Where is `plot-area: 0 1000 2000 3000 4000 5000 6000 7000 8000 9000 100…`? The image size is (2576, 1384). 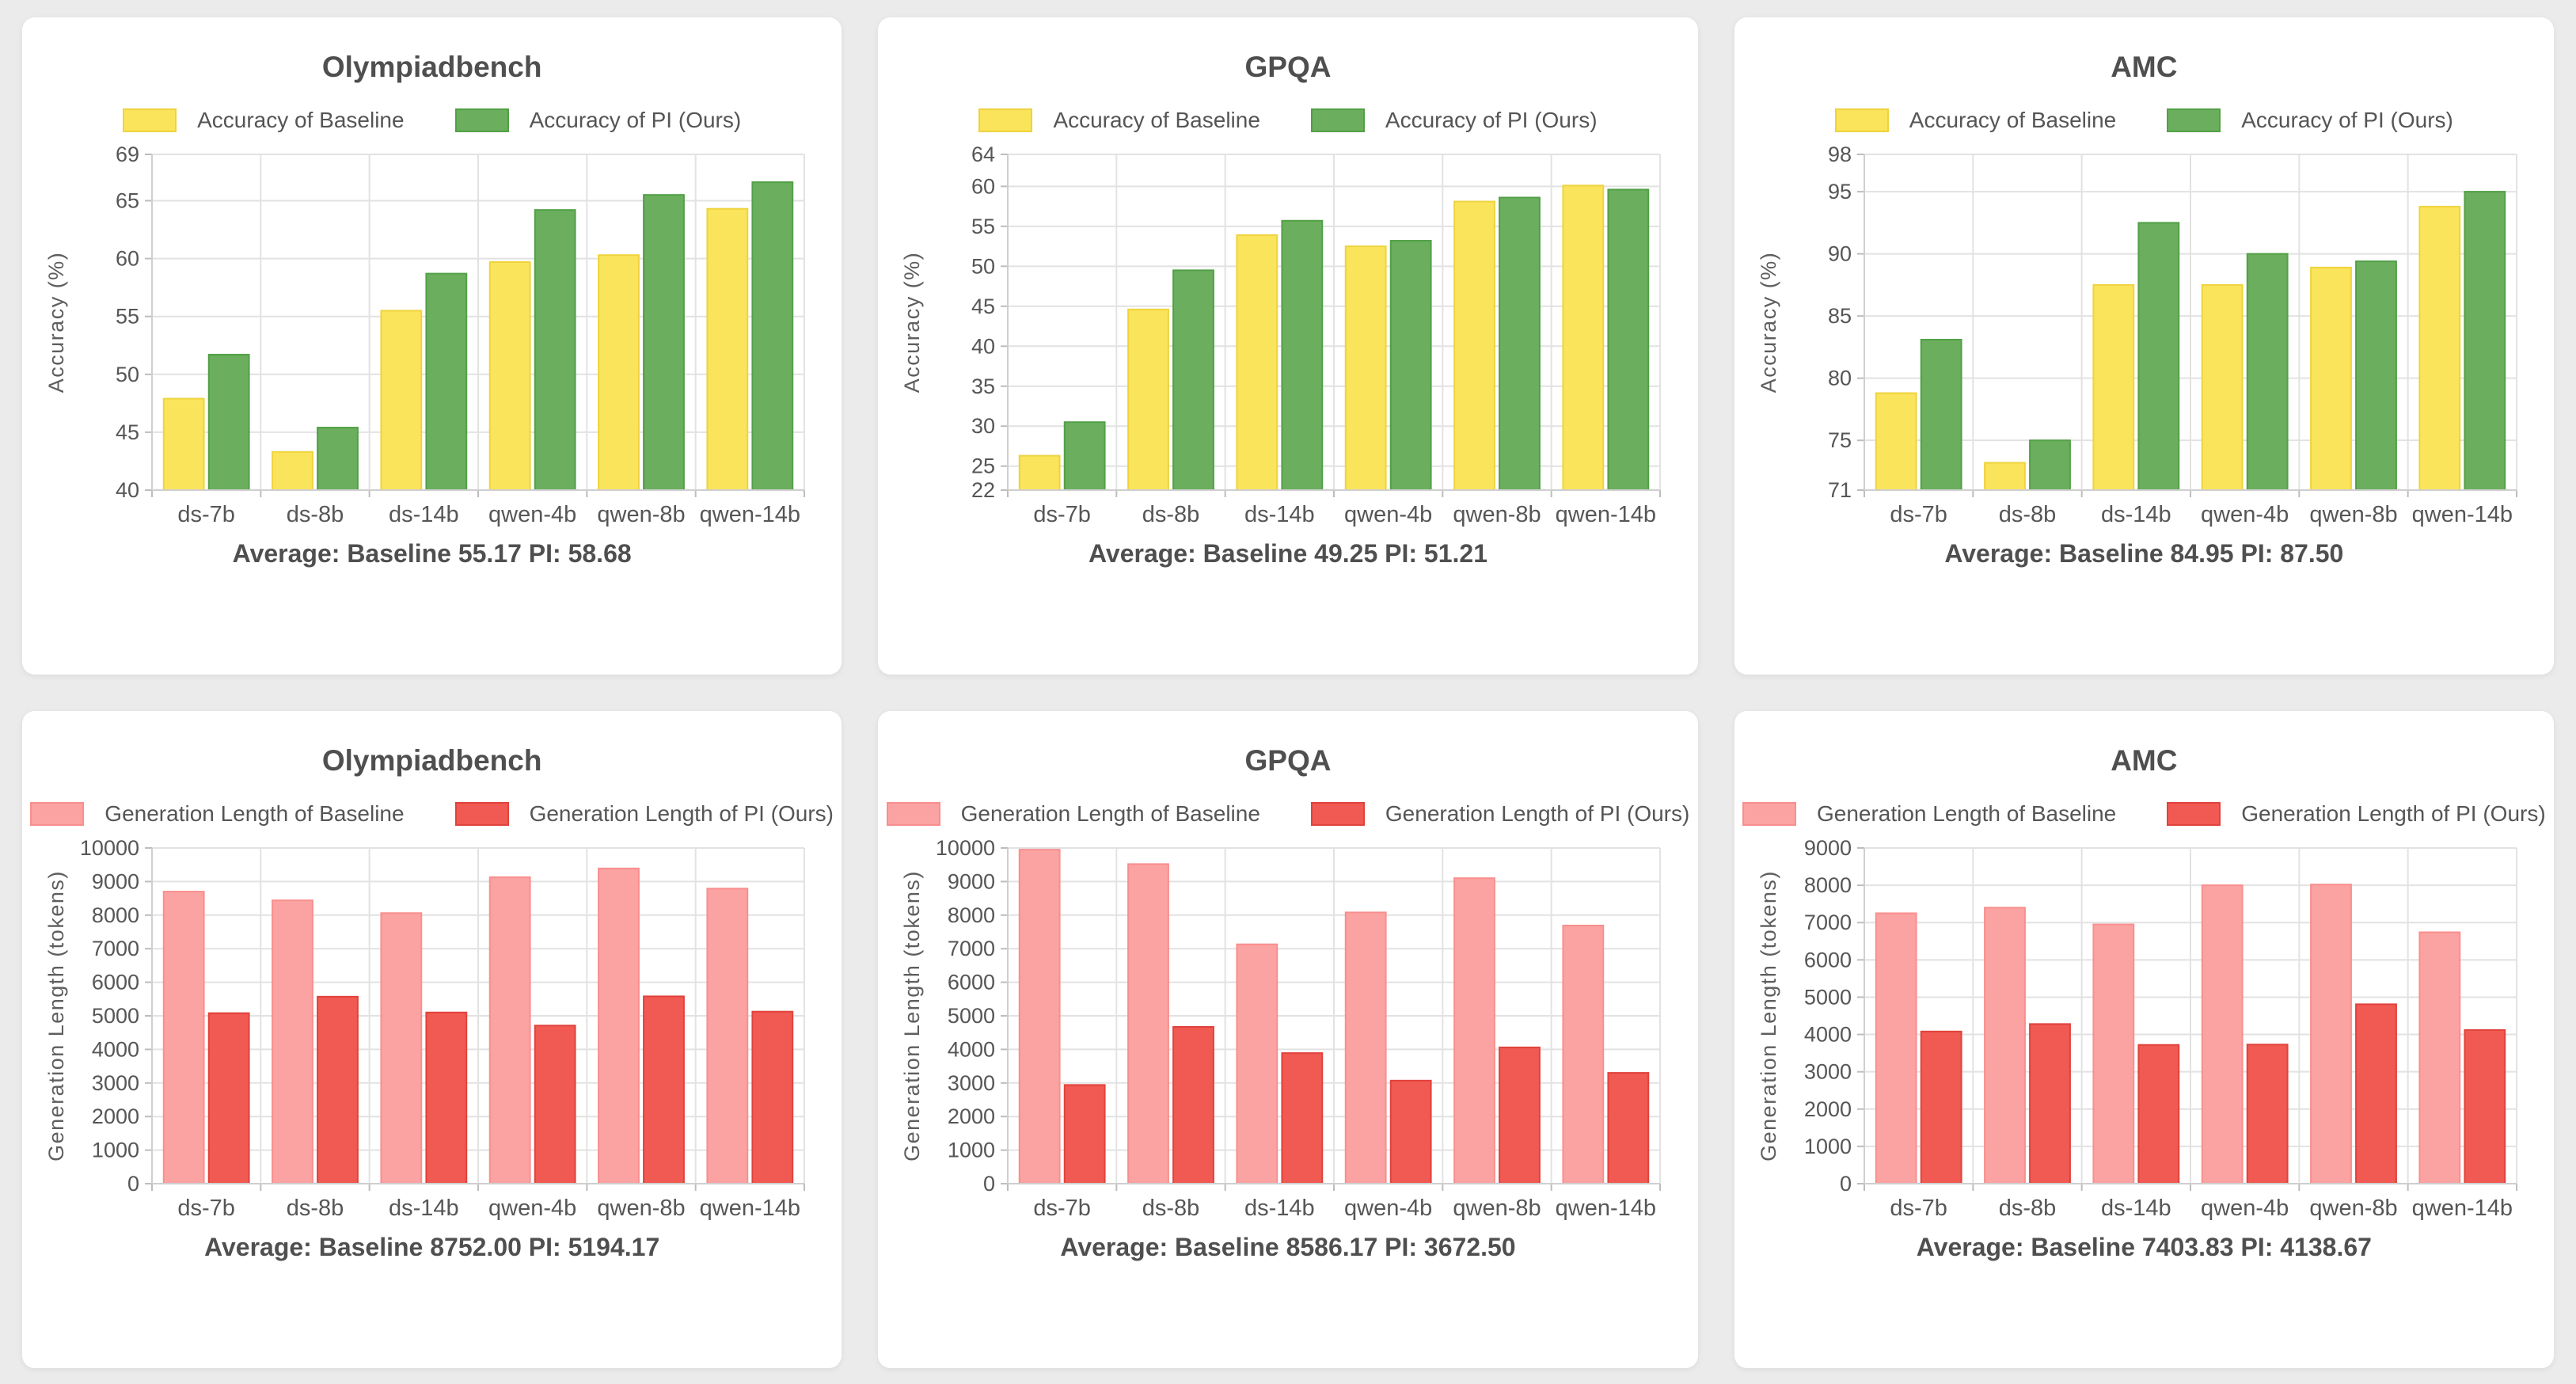
plot-area: 0 1000 2000 3000 4000 5000 6000 7000 8000 9000 100… is located at coordinates (1298, 1035).